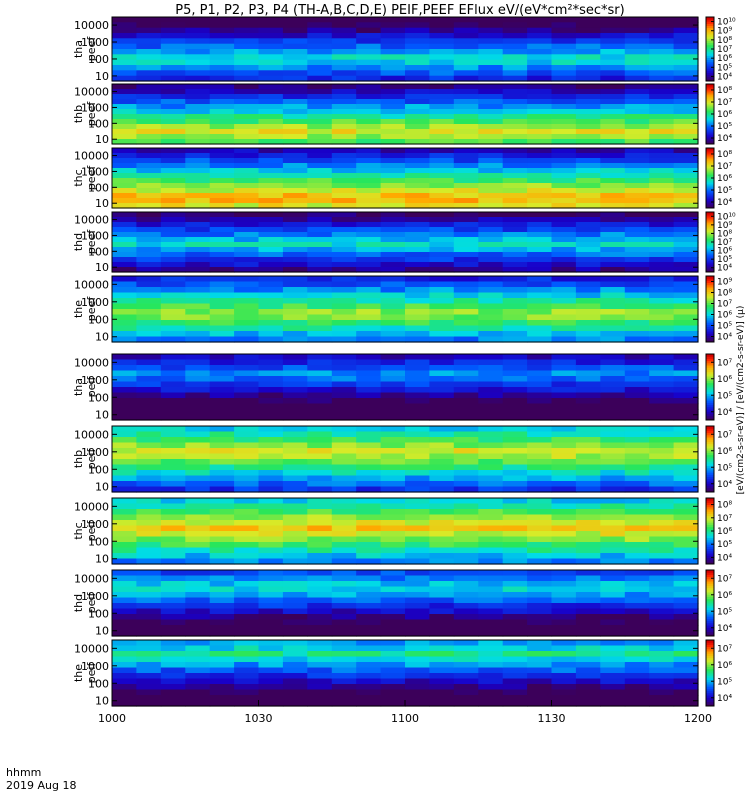 The image size is (750, 800). I want to click on heatmap-cells, so click(405, 603).